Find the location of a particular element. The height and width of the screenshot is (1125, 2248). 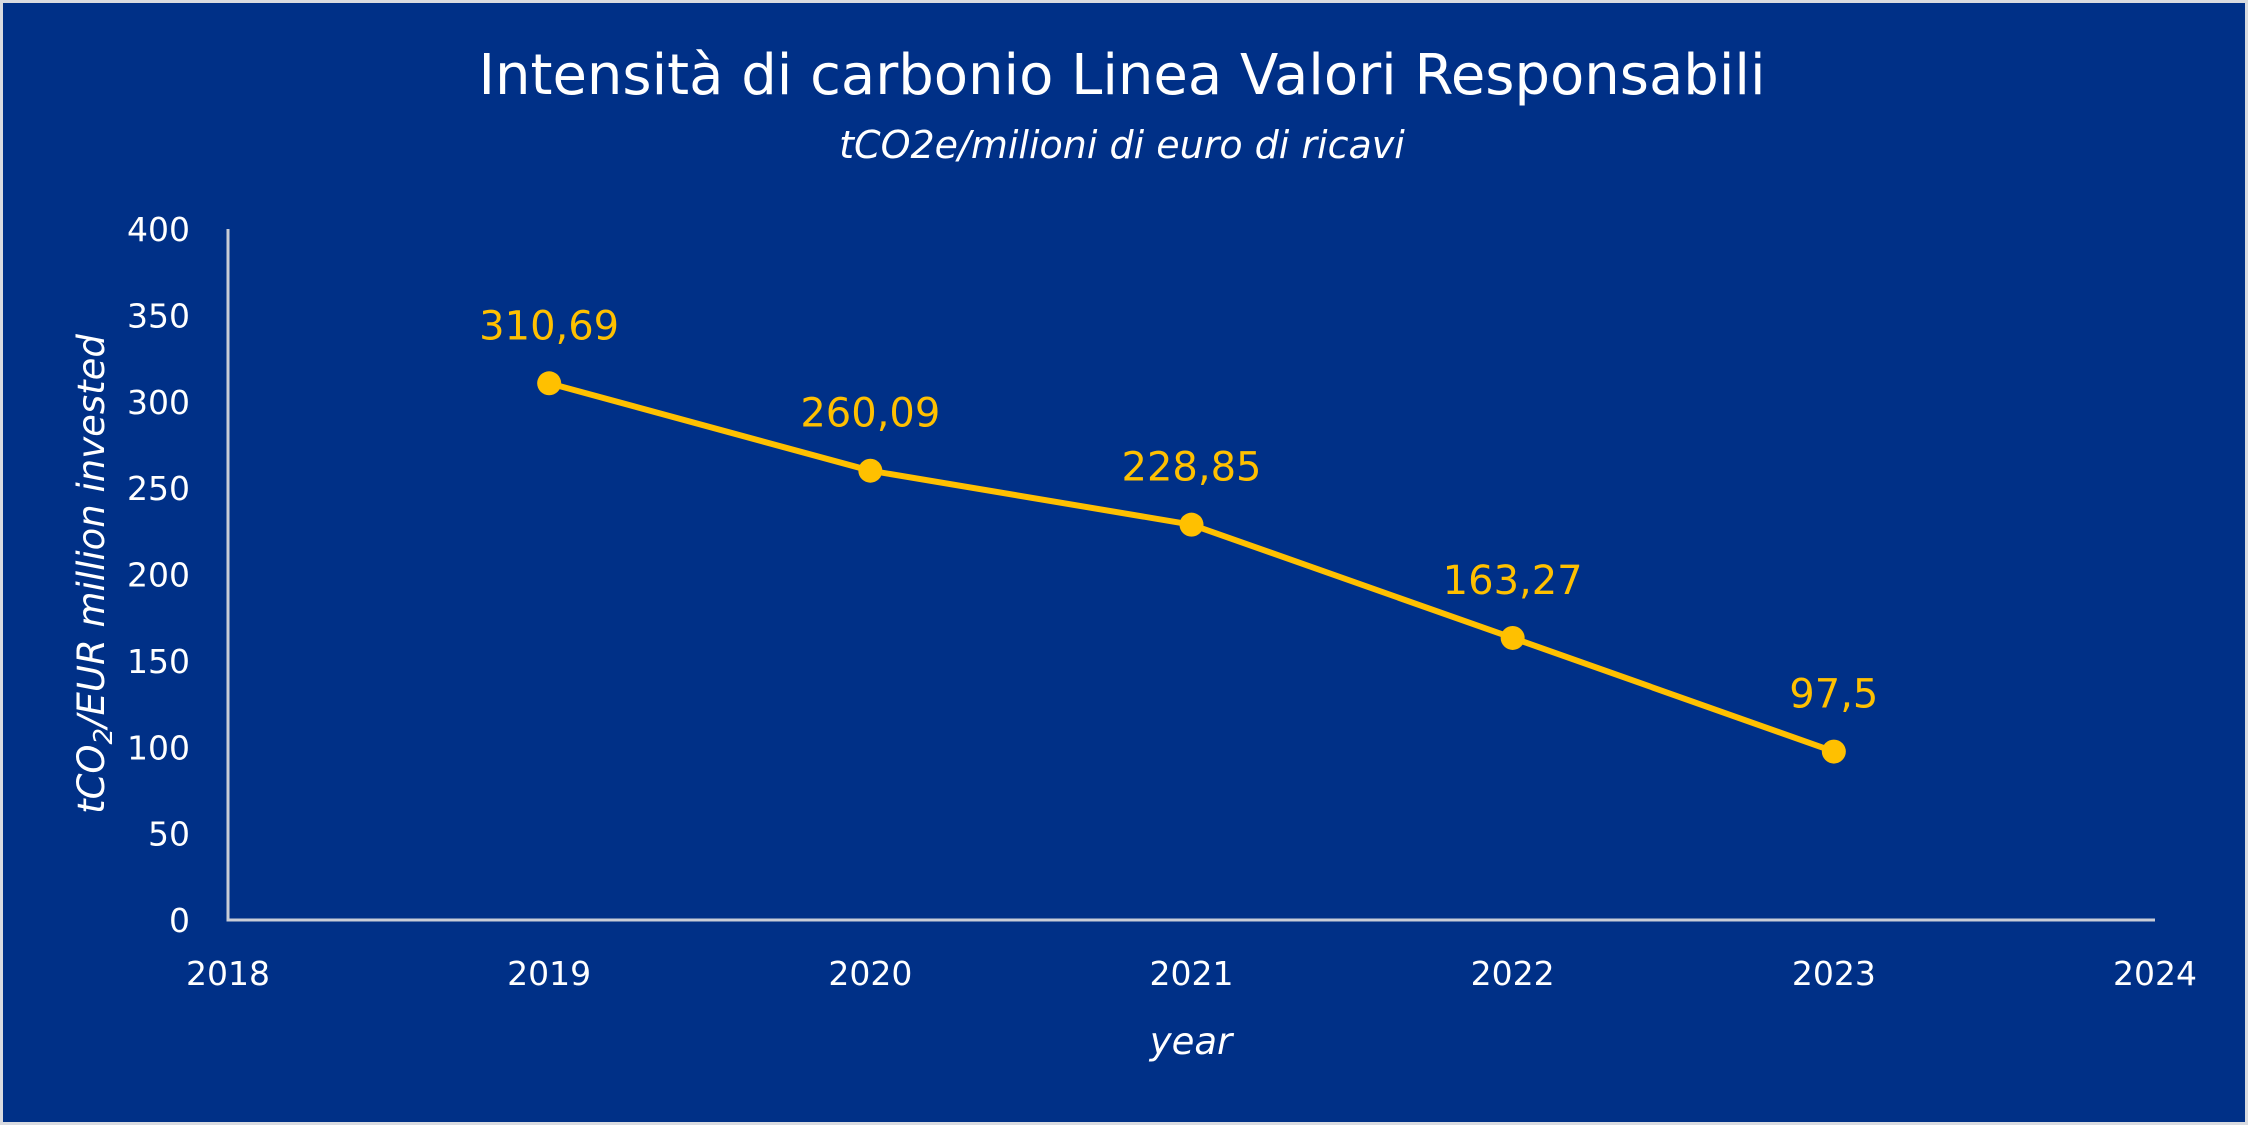

y-tick-label: 0 is located at coordinates (179, 920).